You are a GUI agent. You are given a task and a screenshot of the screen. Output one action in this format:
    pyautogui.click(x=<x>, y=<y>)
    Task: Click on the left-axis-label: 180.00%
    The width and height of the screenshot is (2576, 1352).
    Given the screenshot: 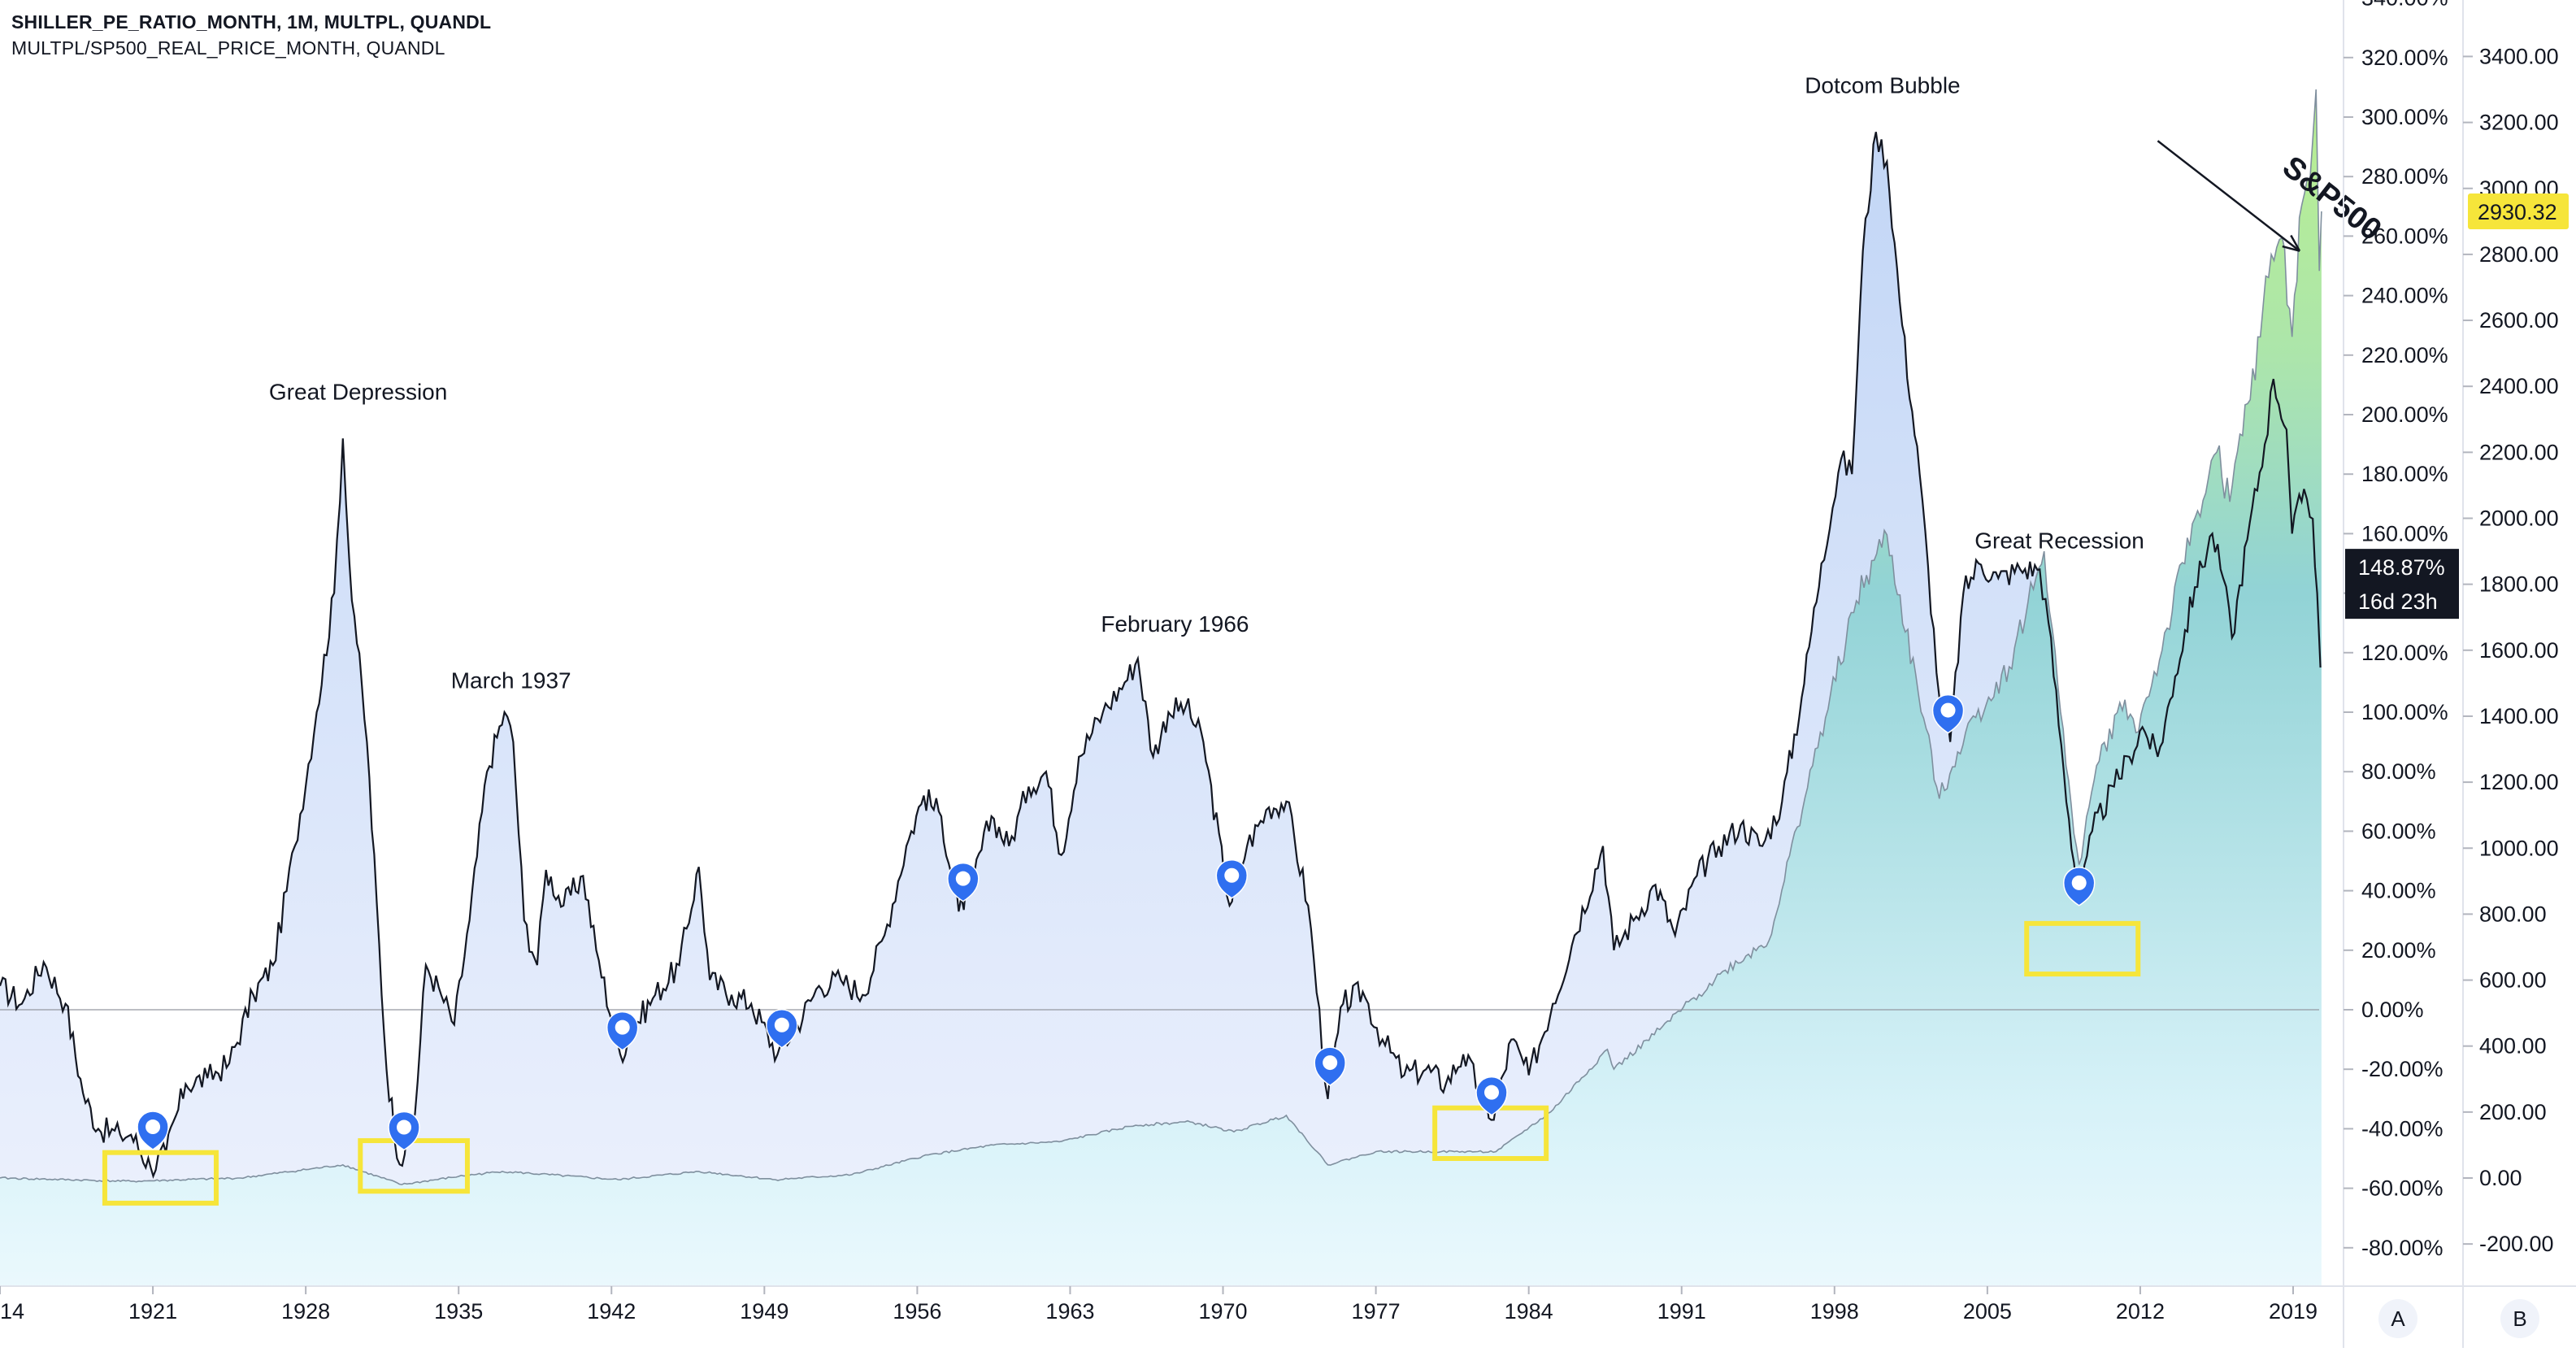 What is the action you would take?
    pyautogui.click(x=2404, y=474)
    